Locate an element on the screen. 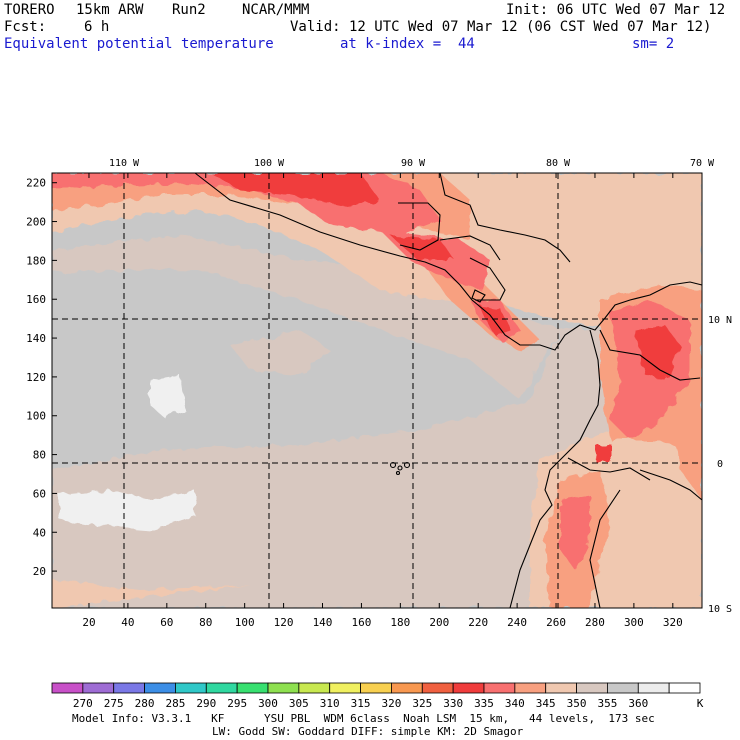 The width and height of the screenshot is (740, 740). colorbar-label: 270 is located at coordinates (83, 703).